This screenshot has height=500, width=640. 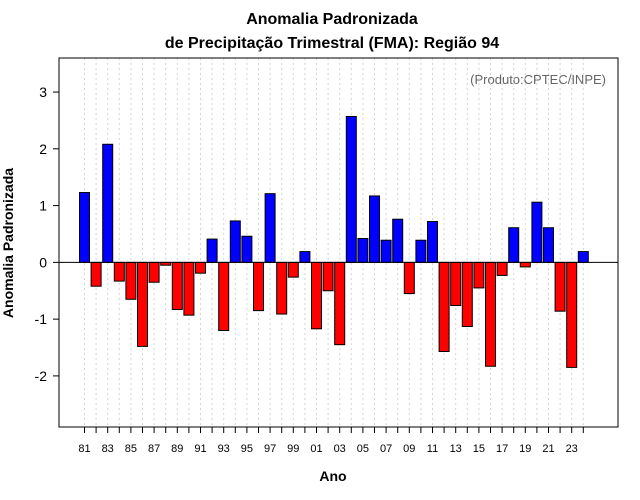 What do you see at coordinates (84, 227) in the screenshot?
I see `bar-1981` at bounding box center [84, 227].